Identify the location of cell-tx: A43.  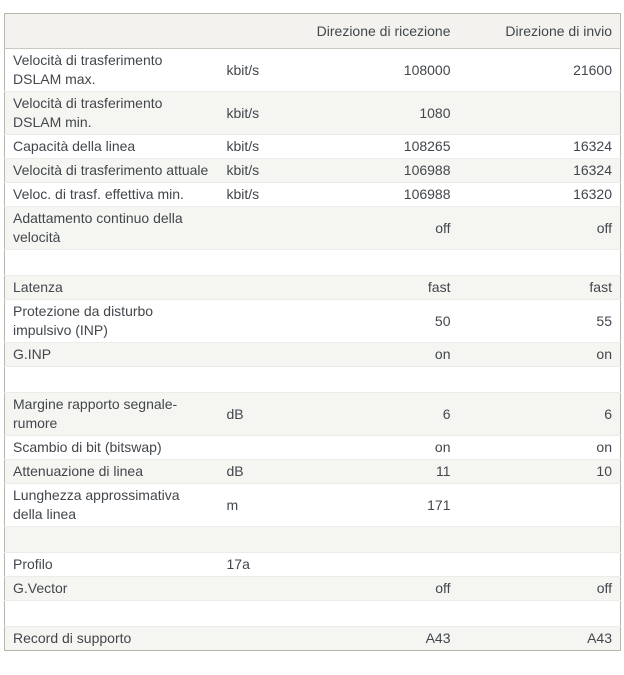
(539, 638).